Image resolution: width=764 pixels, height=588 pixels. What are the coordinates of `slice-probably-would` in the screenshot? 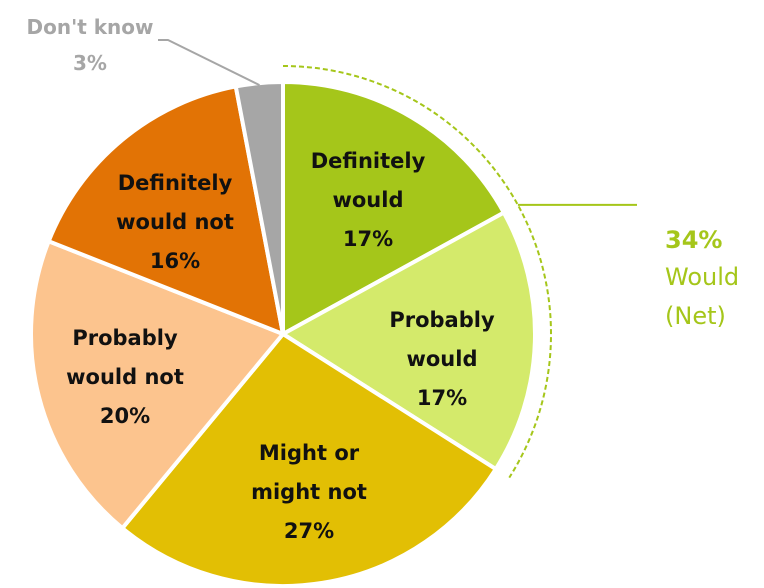 It's located at (409, 341).